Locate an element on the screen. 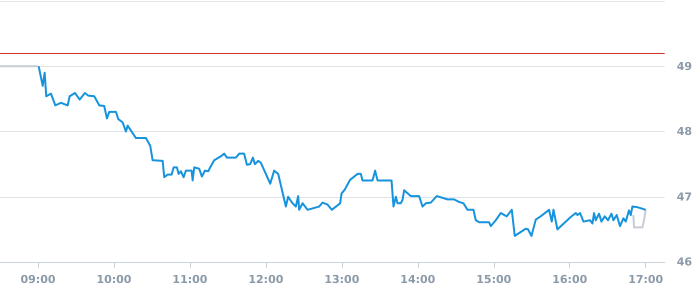 The width and height of the screenshot is (695, 300). y-tick-label: 46 is located at coordinates (684, 262).